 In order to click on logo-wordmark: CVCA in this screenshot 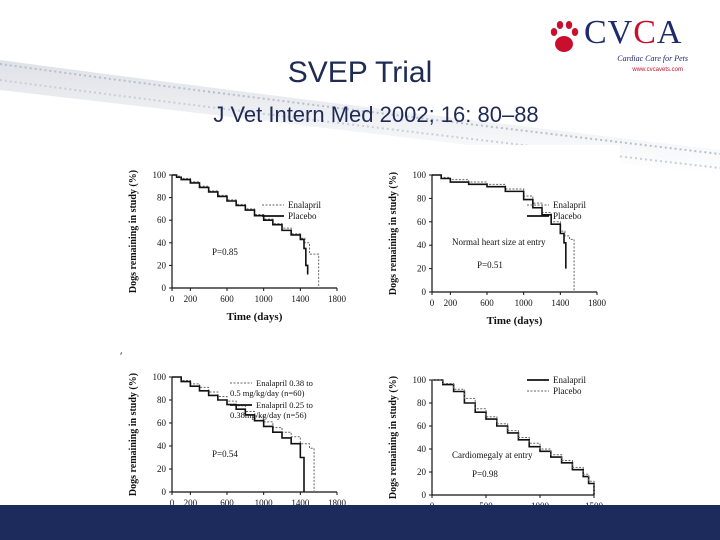, I will do `click(633, 33)`.